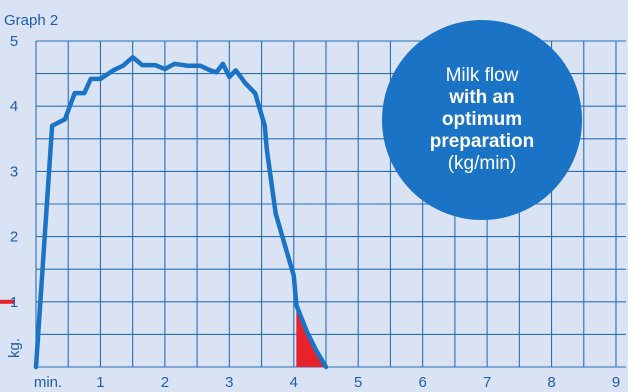 The width and height of the screenshot is (628, 392). I want to click on badge-line-1: Milk flow, so click(482, 75).